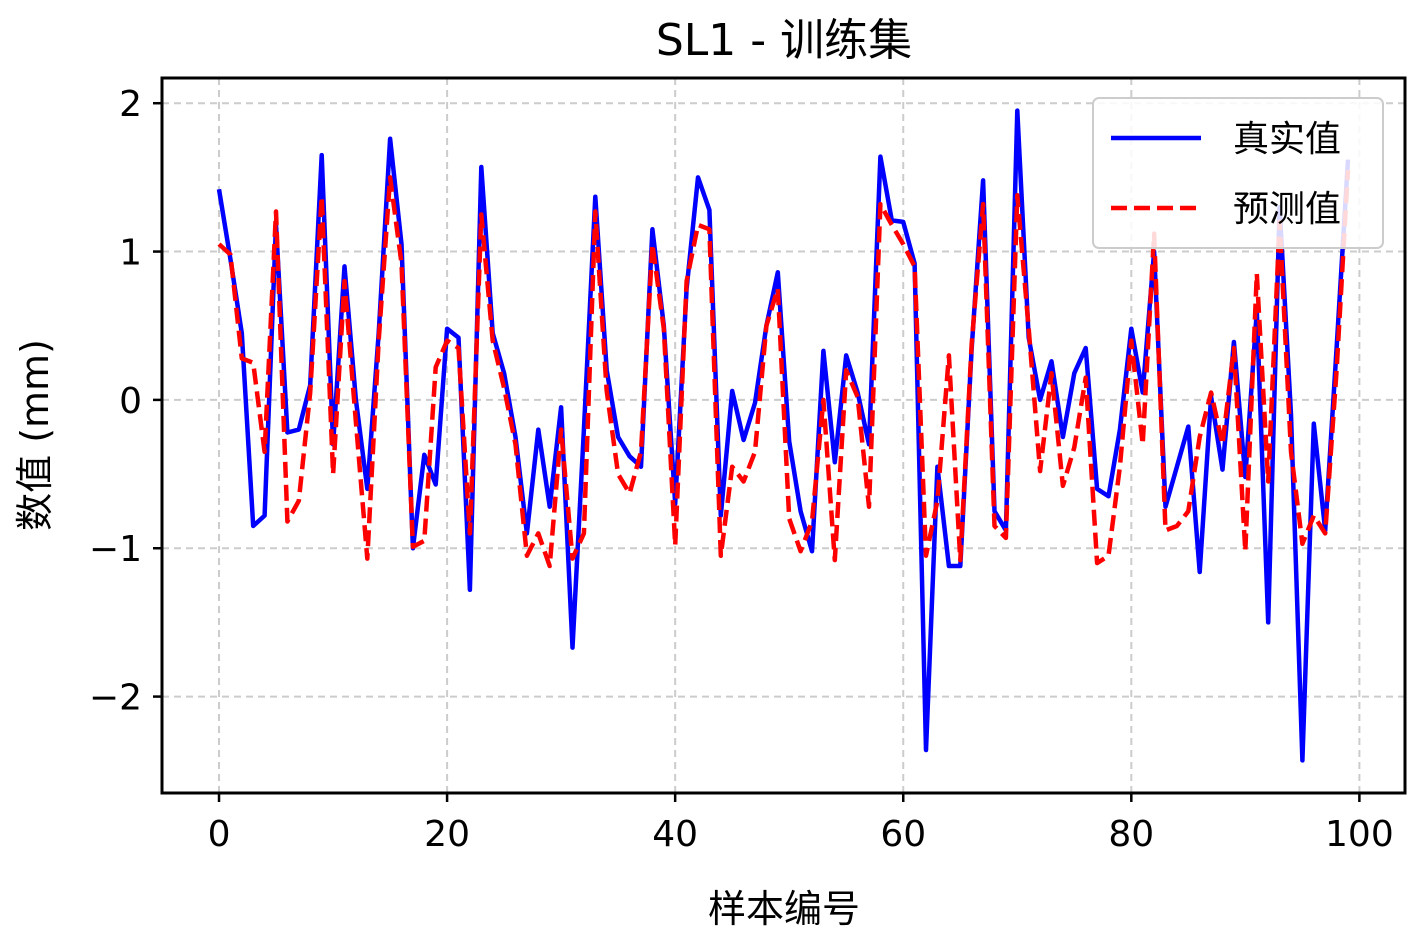 The image size is (1417, 944). What do you see at coordinates (115, 549) in the screenshot?
I see `y-tick-label: −1` at bounding box center [115, 549].